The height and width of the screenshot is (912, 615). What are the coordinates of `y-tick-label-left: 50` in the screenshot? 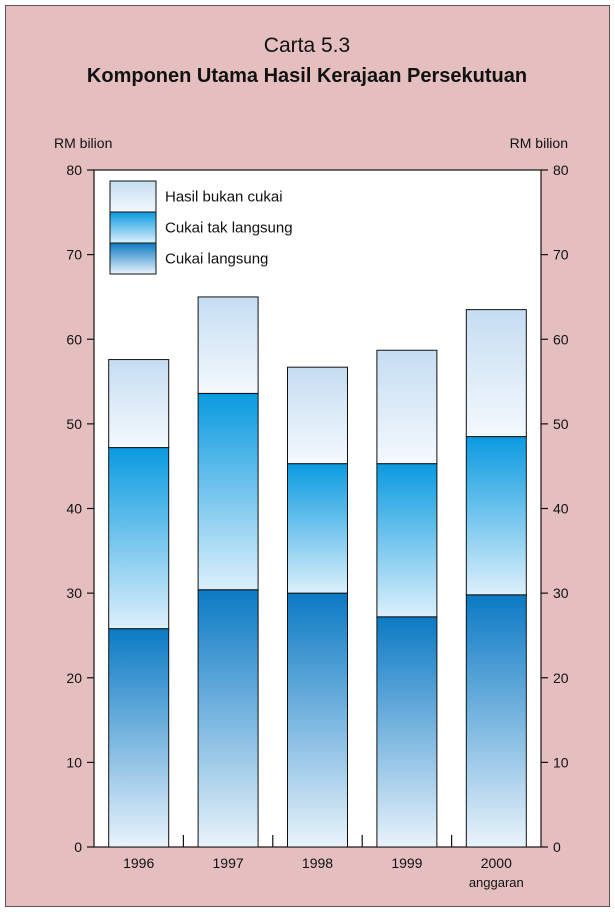 It's located at (74, 424).